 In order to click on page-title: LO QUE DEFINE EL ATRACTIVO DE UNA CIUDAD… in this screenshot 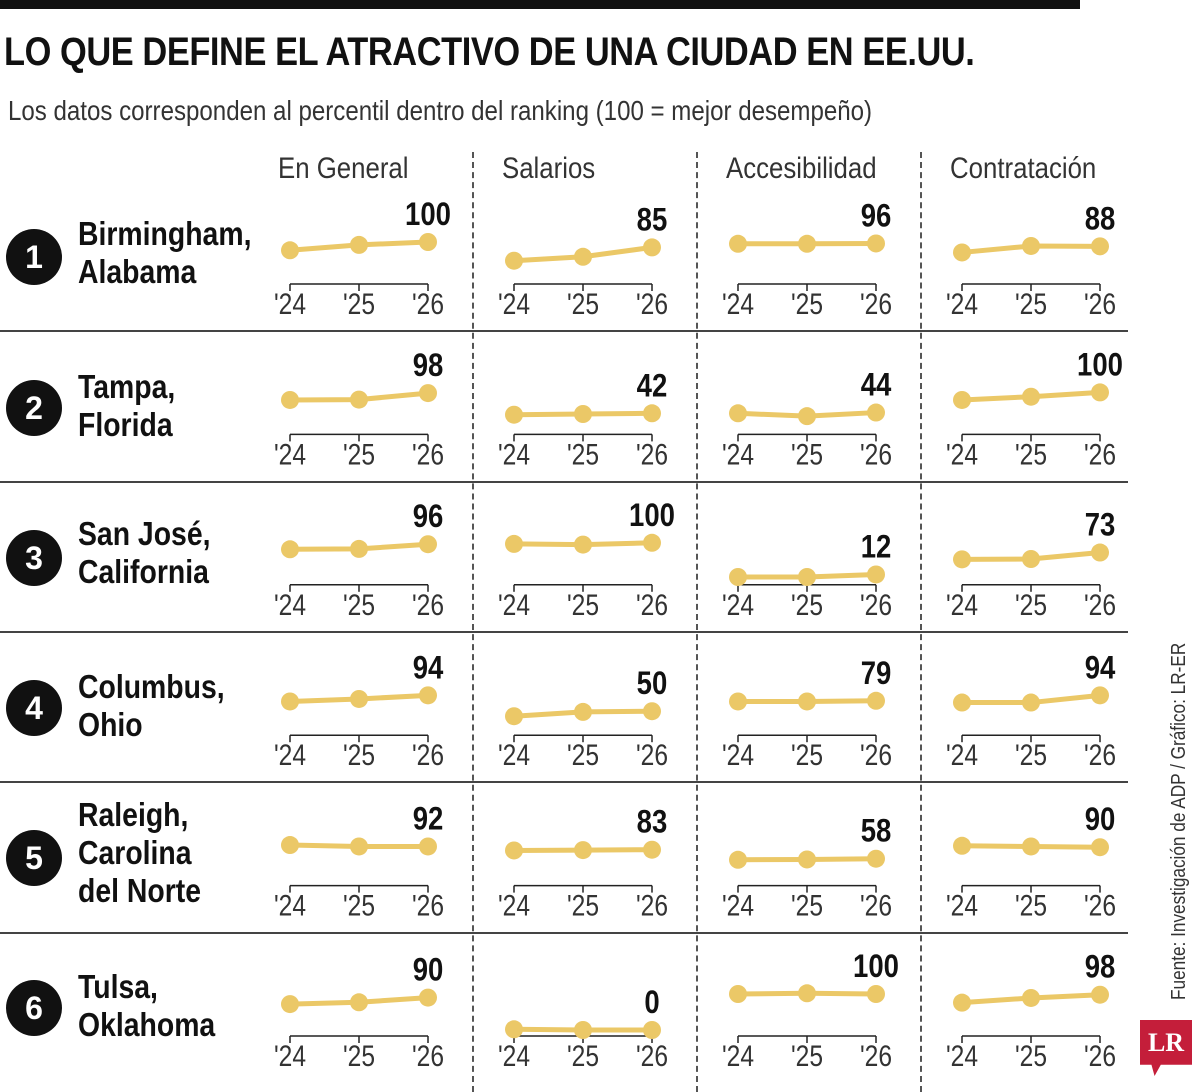, I will do `click(489, 52)`.